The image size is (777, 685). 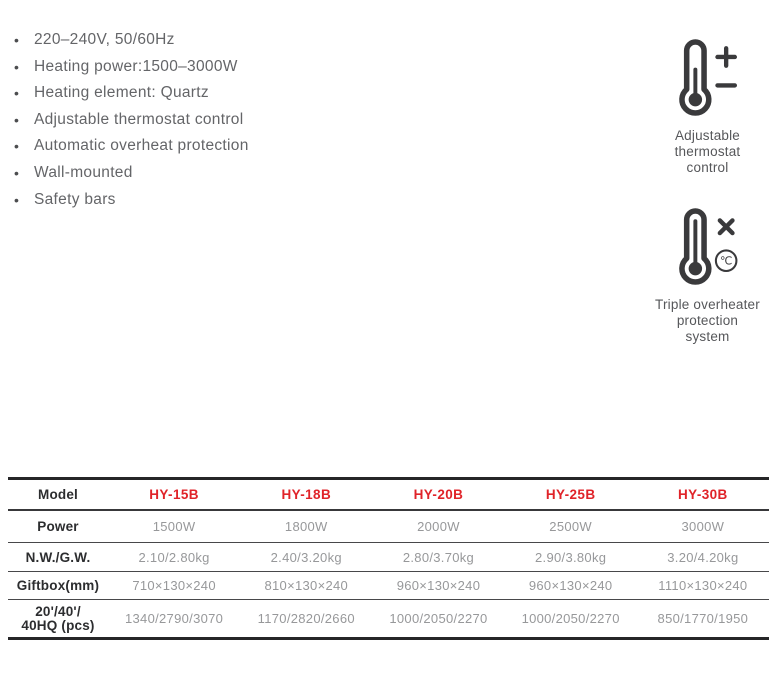 I want to click on spec-cell: 1340/2790/3070, so click(x=174, y=618).